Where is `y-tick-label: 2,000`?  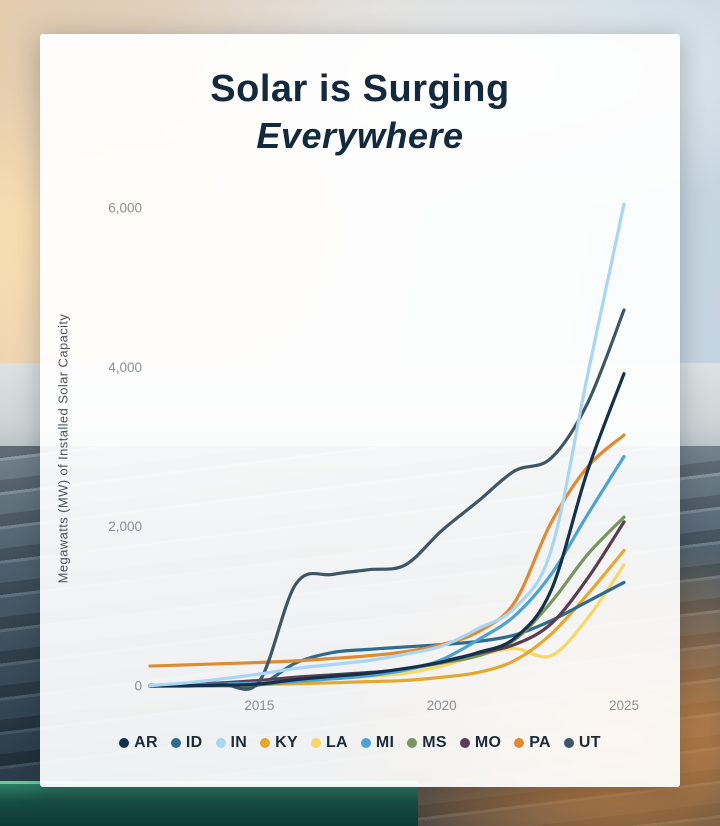
y-tick-label: 2,000 is located at coordinates (125, 526).